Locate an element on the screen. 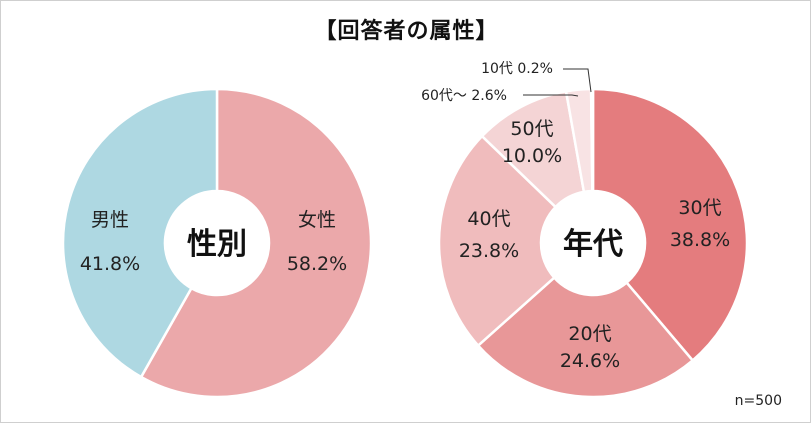 This screenshot has height=423, width=811. callout-label: 10代 0.2% is located at coordinates (517, 69).